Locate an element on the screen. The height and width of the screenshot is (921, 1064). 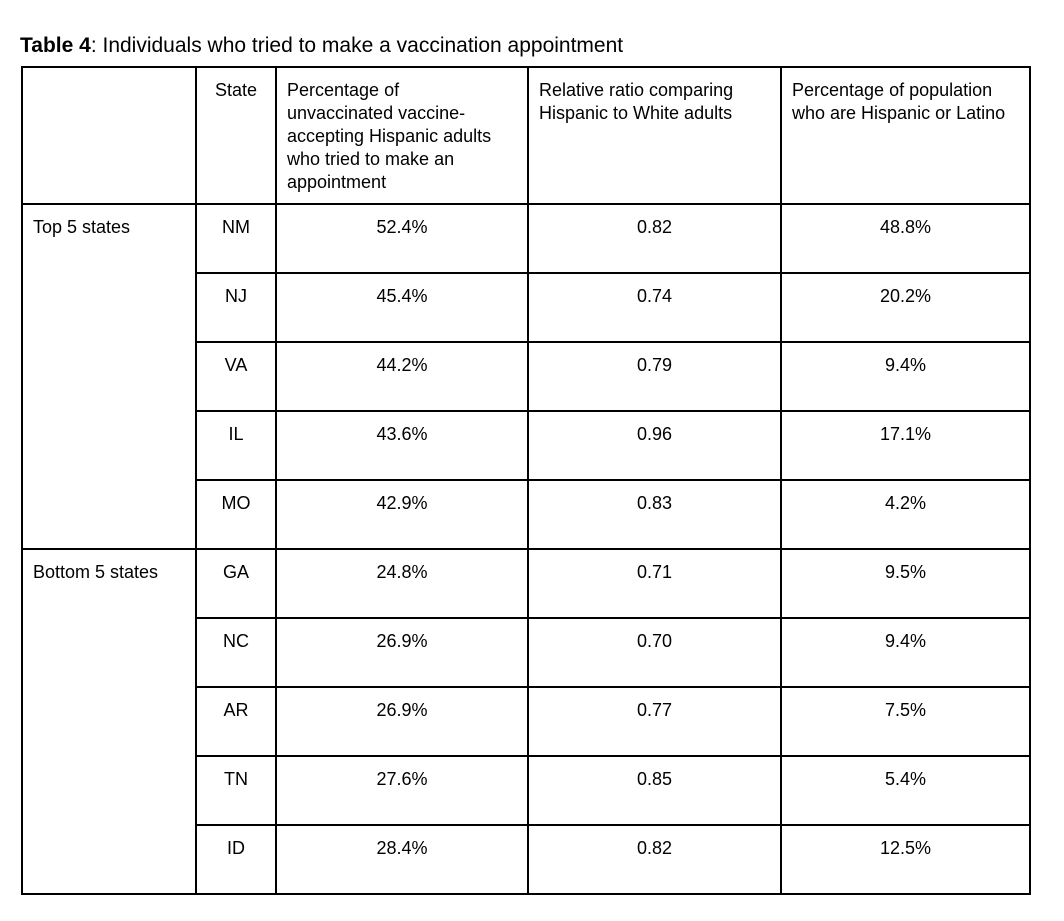
state-cell: AR is located at coordinates (236, 721).